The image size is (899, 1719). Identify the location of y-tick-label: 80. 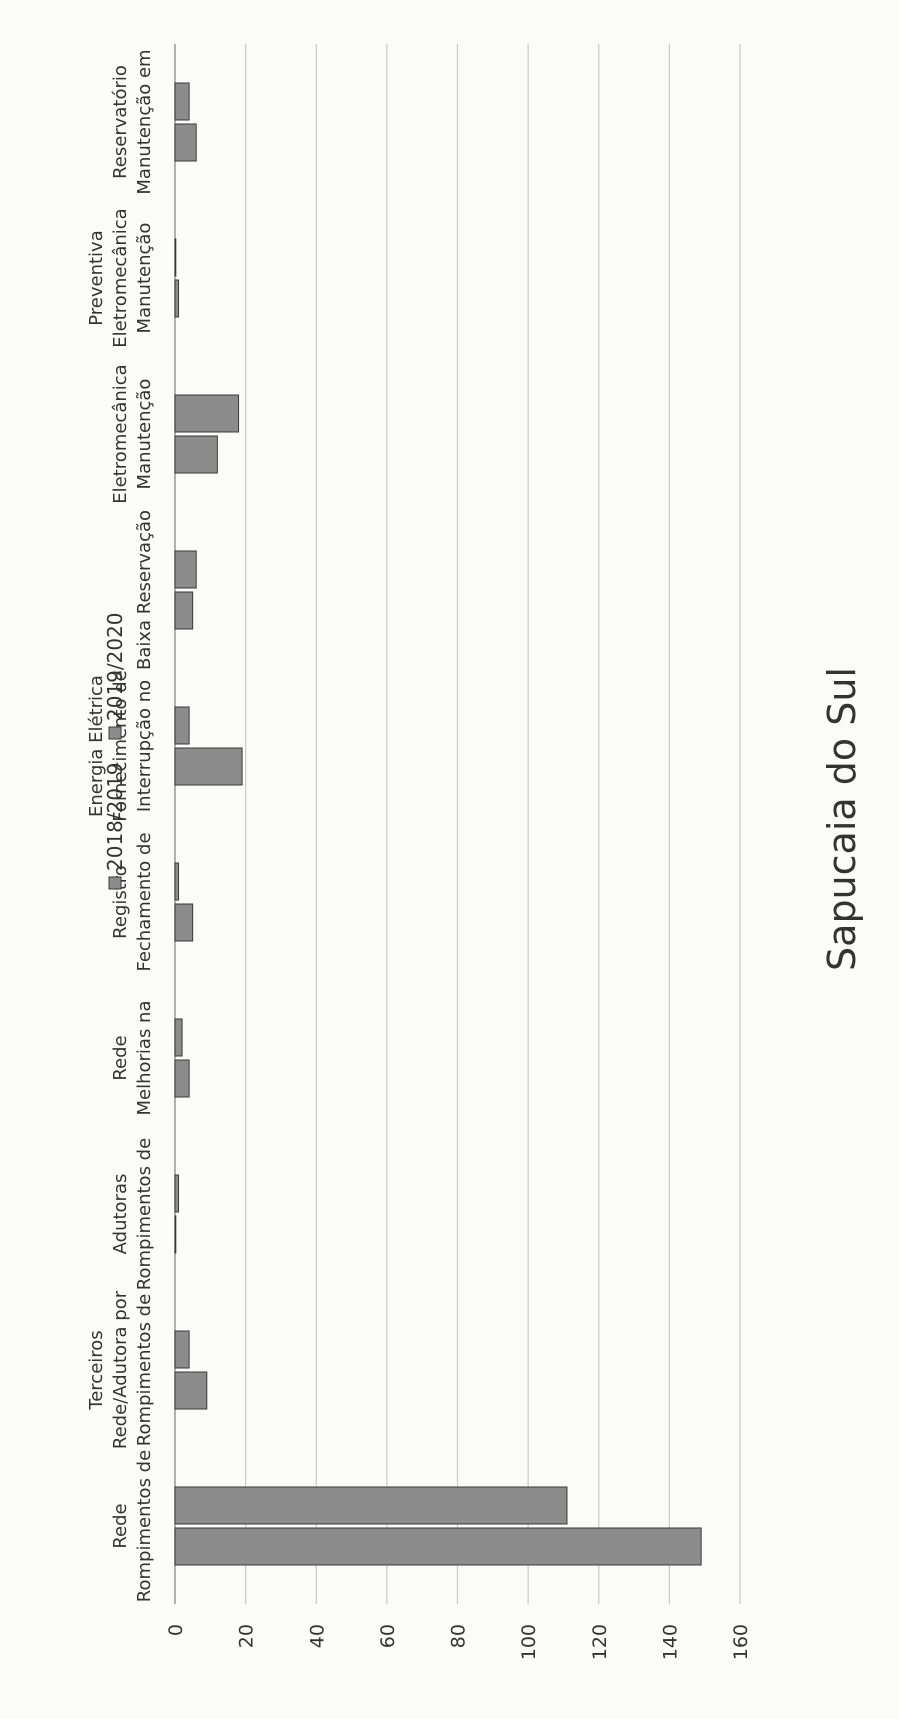
(459, 1636).